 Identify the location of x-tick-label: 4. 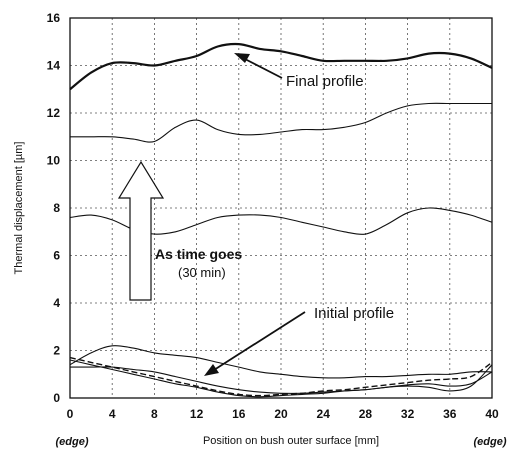
(112, 414).